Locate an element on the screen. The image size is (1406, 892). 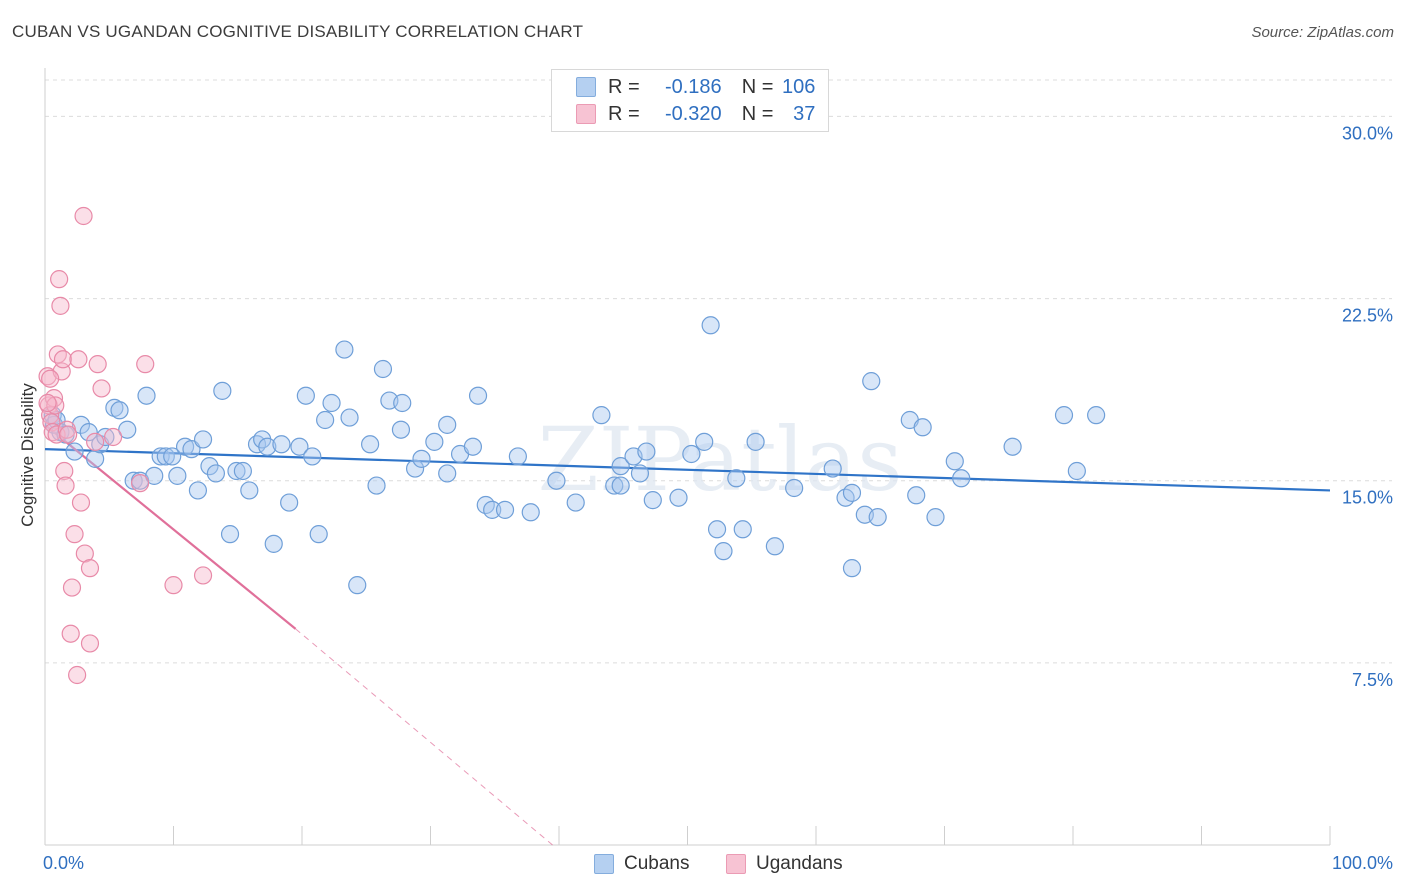
y-axis-label: Cognitive Disability is located at coordinates (27, 455).